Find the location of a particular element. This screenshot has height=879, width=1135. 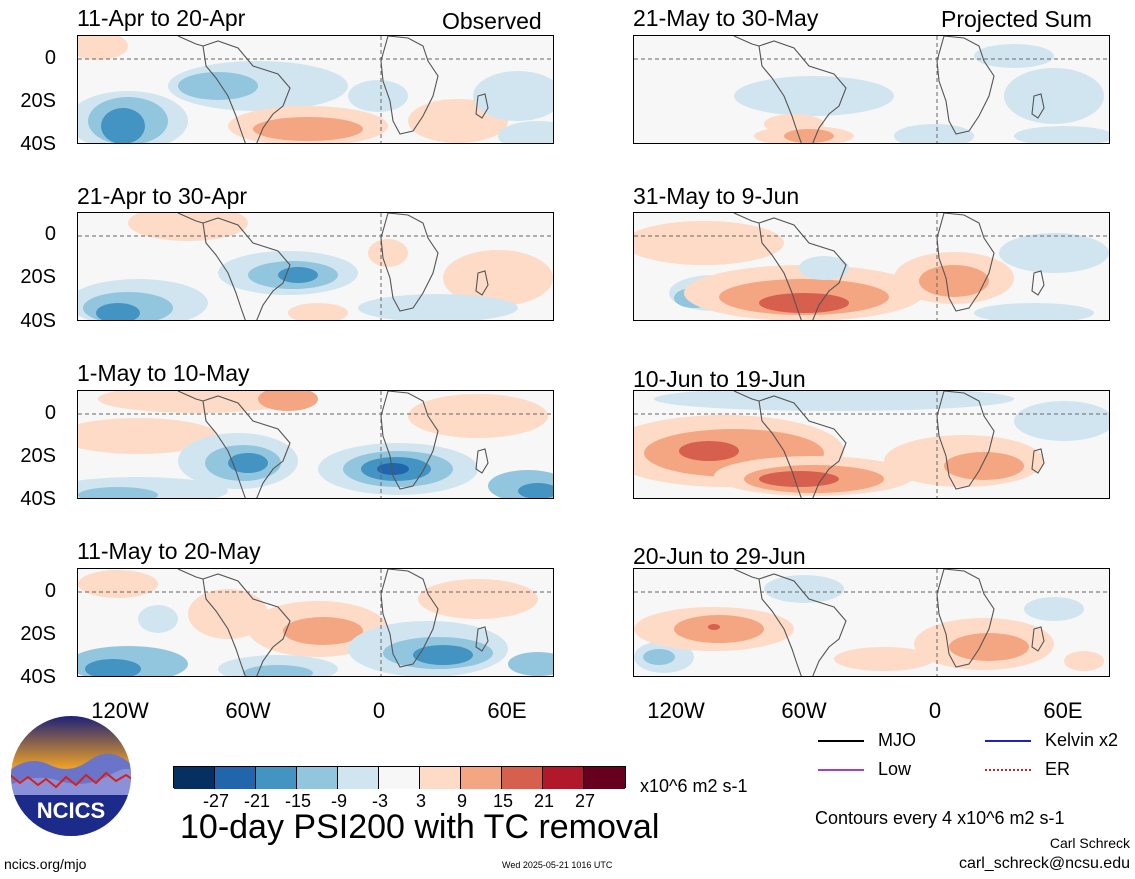

panel-4-title: 11-May to 20-May is located at coordinates (169, 551).